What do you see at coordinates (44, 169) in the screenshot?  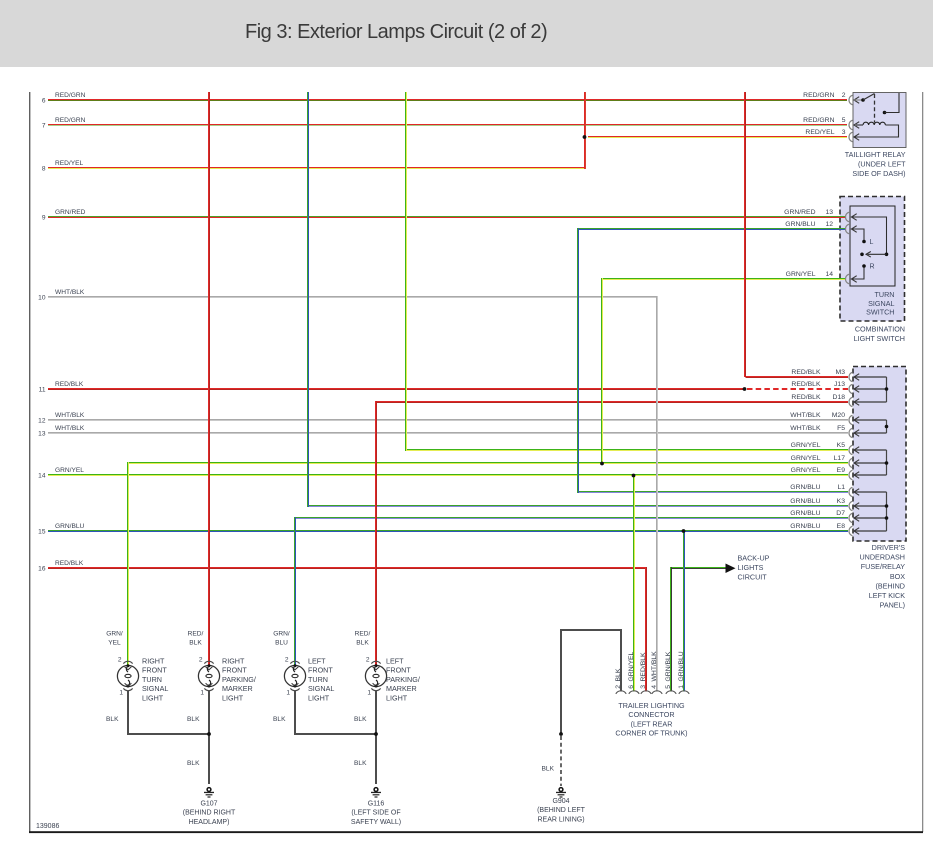 I see `svg-text: 8` at bounding box center [44, 169].